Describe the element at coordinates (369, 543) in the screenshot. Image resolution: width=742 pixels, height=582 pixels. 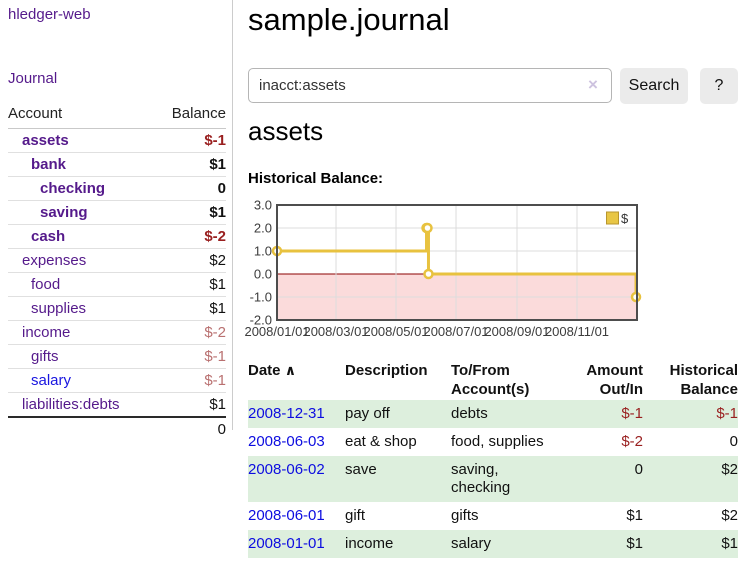
I see `register-description-cell: income` at that location.